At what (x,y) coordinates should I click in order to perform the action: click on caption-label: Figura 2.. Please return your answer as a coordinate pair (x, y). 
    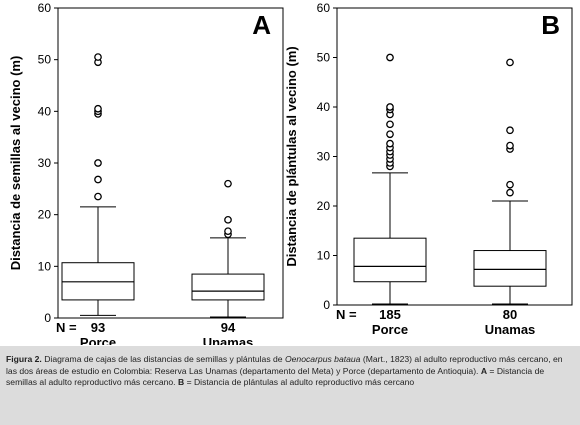
    Looking at the image, I should click on (24, 359).